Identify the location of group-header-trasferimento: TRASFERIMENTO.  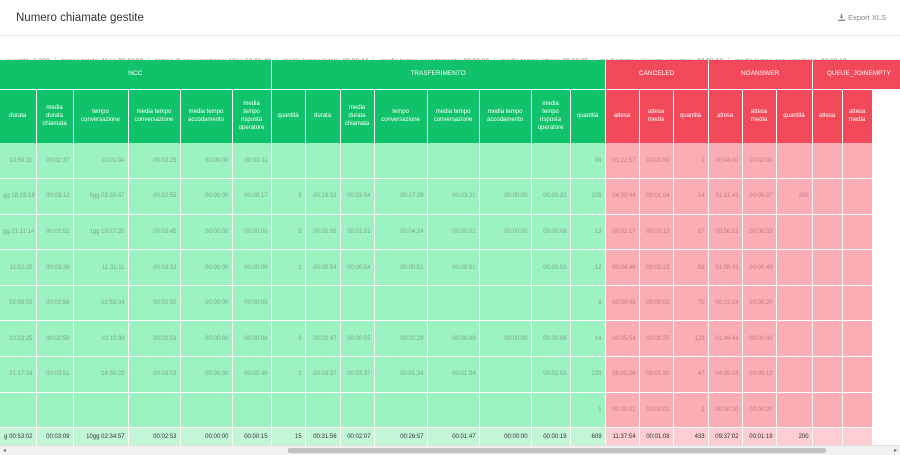
(438, 74).